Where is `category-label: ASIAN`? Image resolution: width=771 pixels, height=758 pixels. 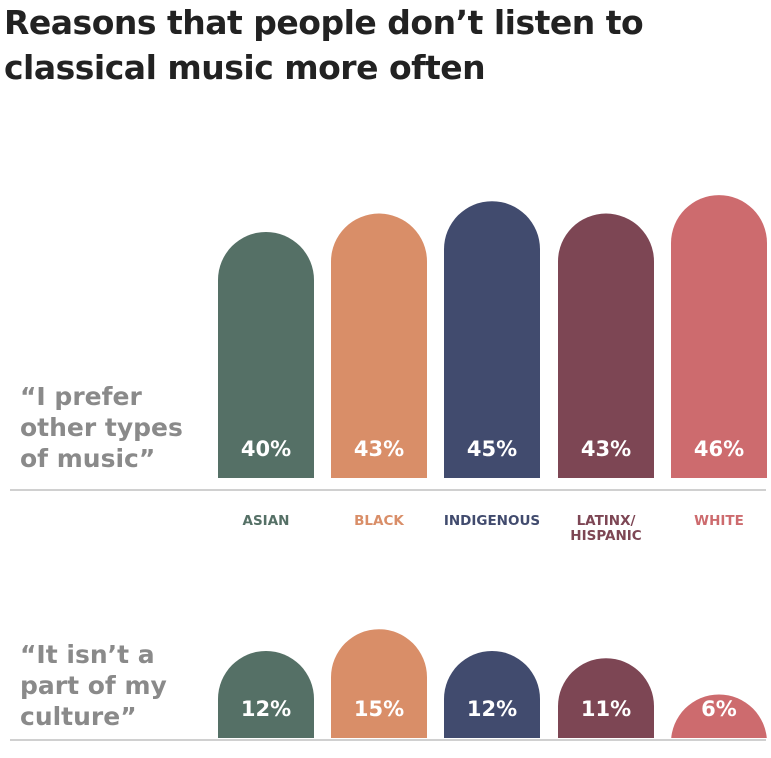 category-label: ASIAN is located at coordinates (266, 521).